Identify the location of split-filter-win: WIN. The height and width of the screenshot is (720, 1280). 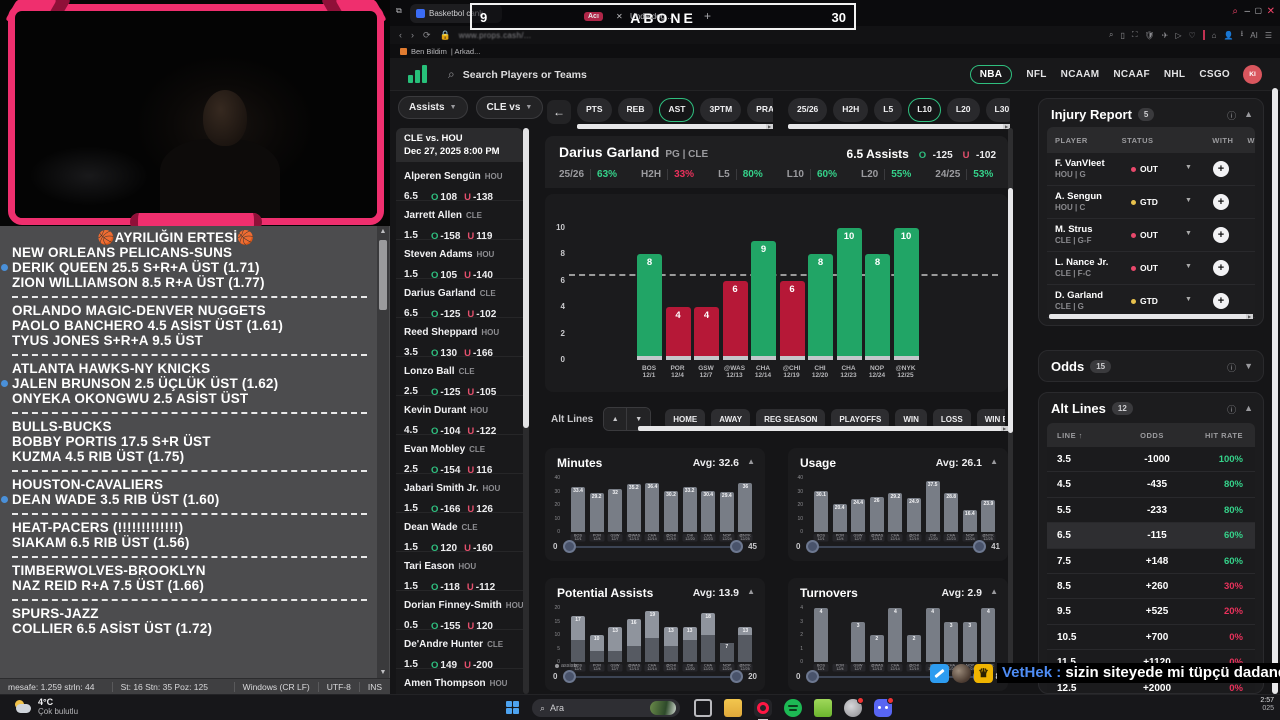
(911, 419).